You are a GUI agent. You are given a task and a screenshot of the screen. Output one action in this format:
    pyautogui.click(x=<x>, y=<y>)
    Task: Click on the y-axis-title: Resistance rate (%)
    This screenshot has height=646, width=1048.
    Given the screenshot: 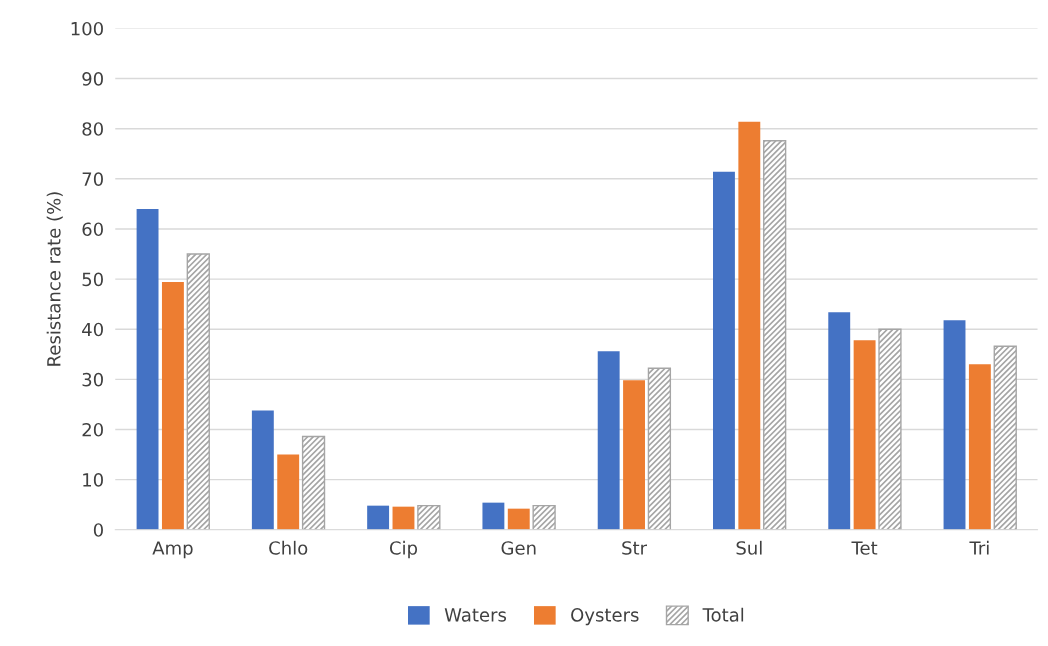 What is the action you would take?
    pyautogui.click(x=54, y=279)
    